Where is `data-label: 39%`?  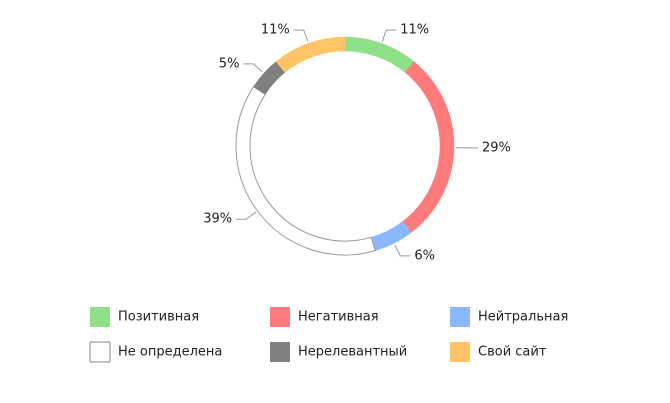
data-label: 39% is located at coordinates (217, 219).